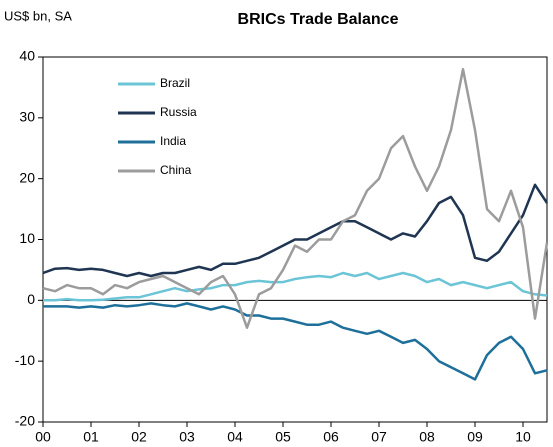  What do you see at coordinates (25, 360) in the screenshot?
I see `y-tick-label: -10` at bounding box center [25, 360].